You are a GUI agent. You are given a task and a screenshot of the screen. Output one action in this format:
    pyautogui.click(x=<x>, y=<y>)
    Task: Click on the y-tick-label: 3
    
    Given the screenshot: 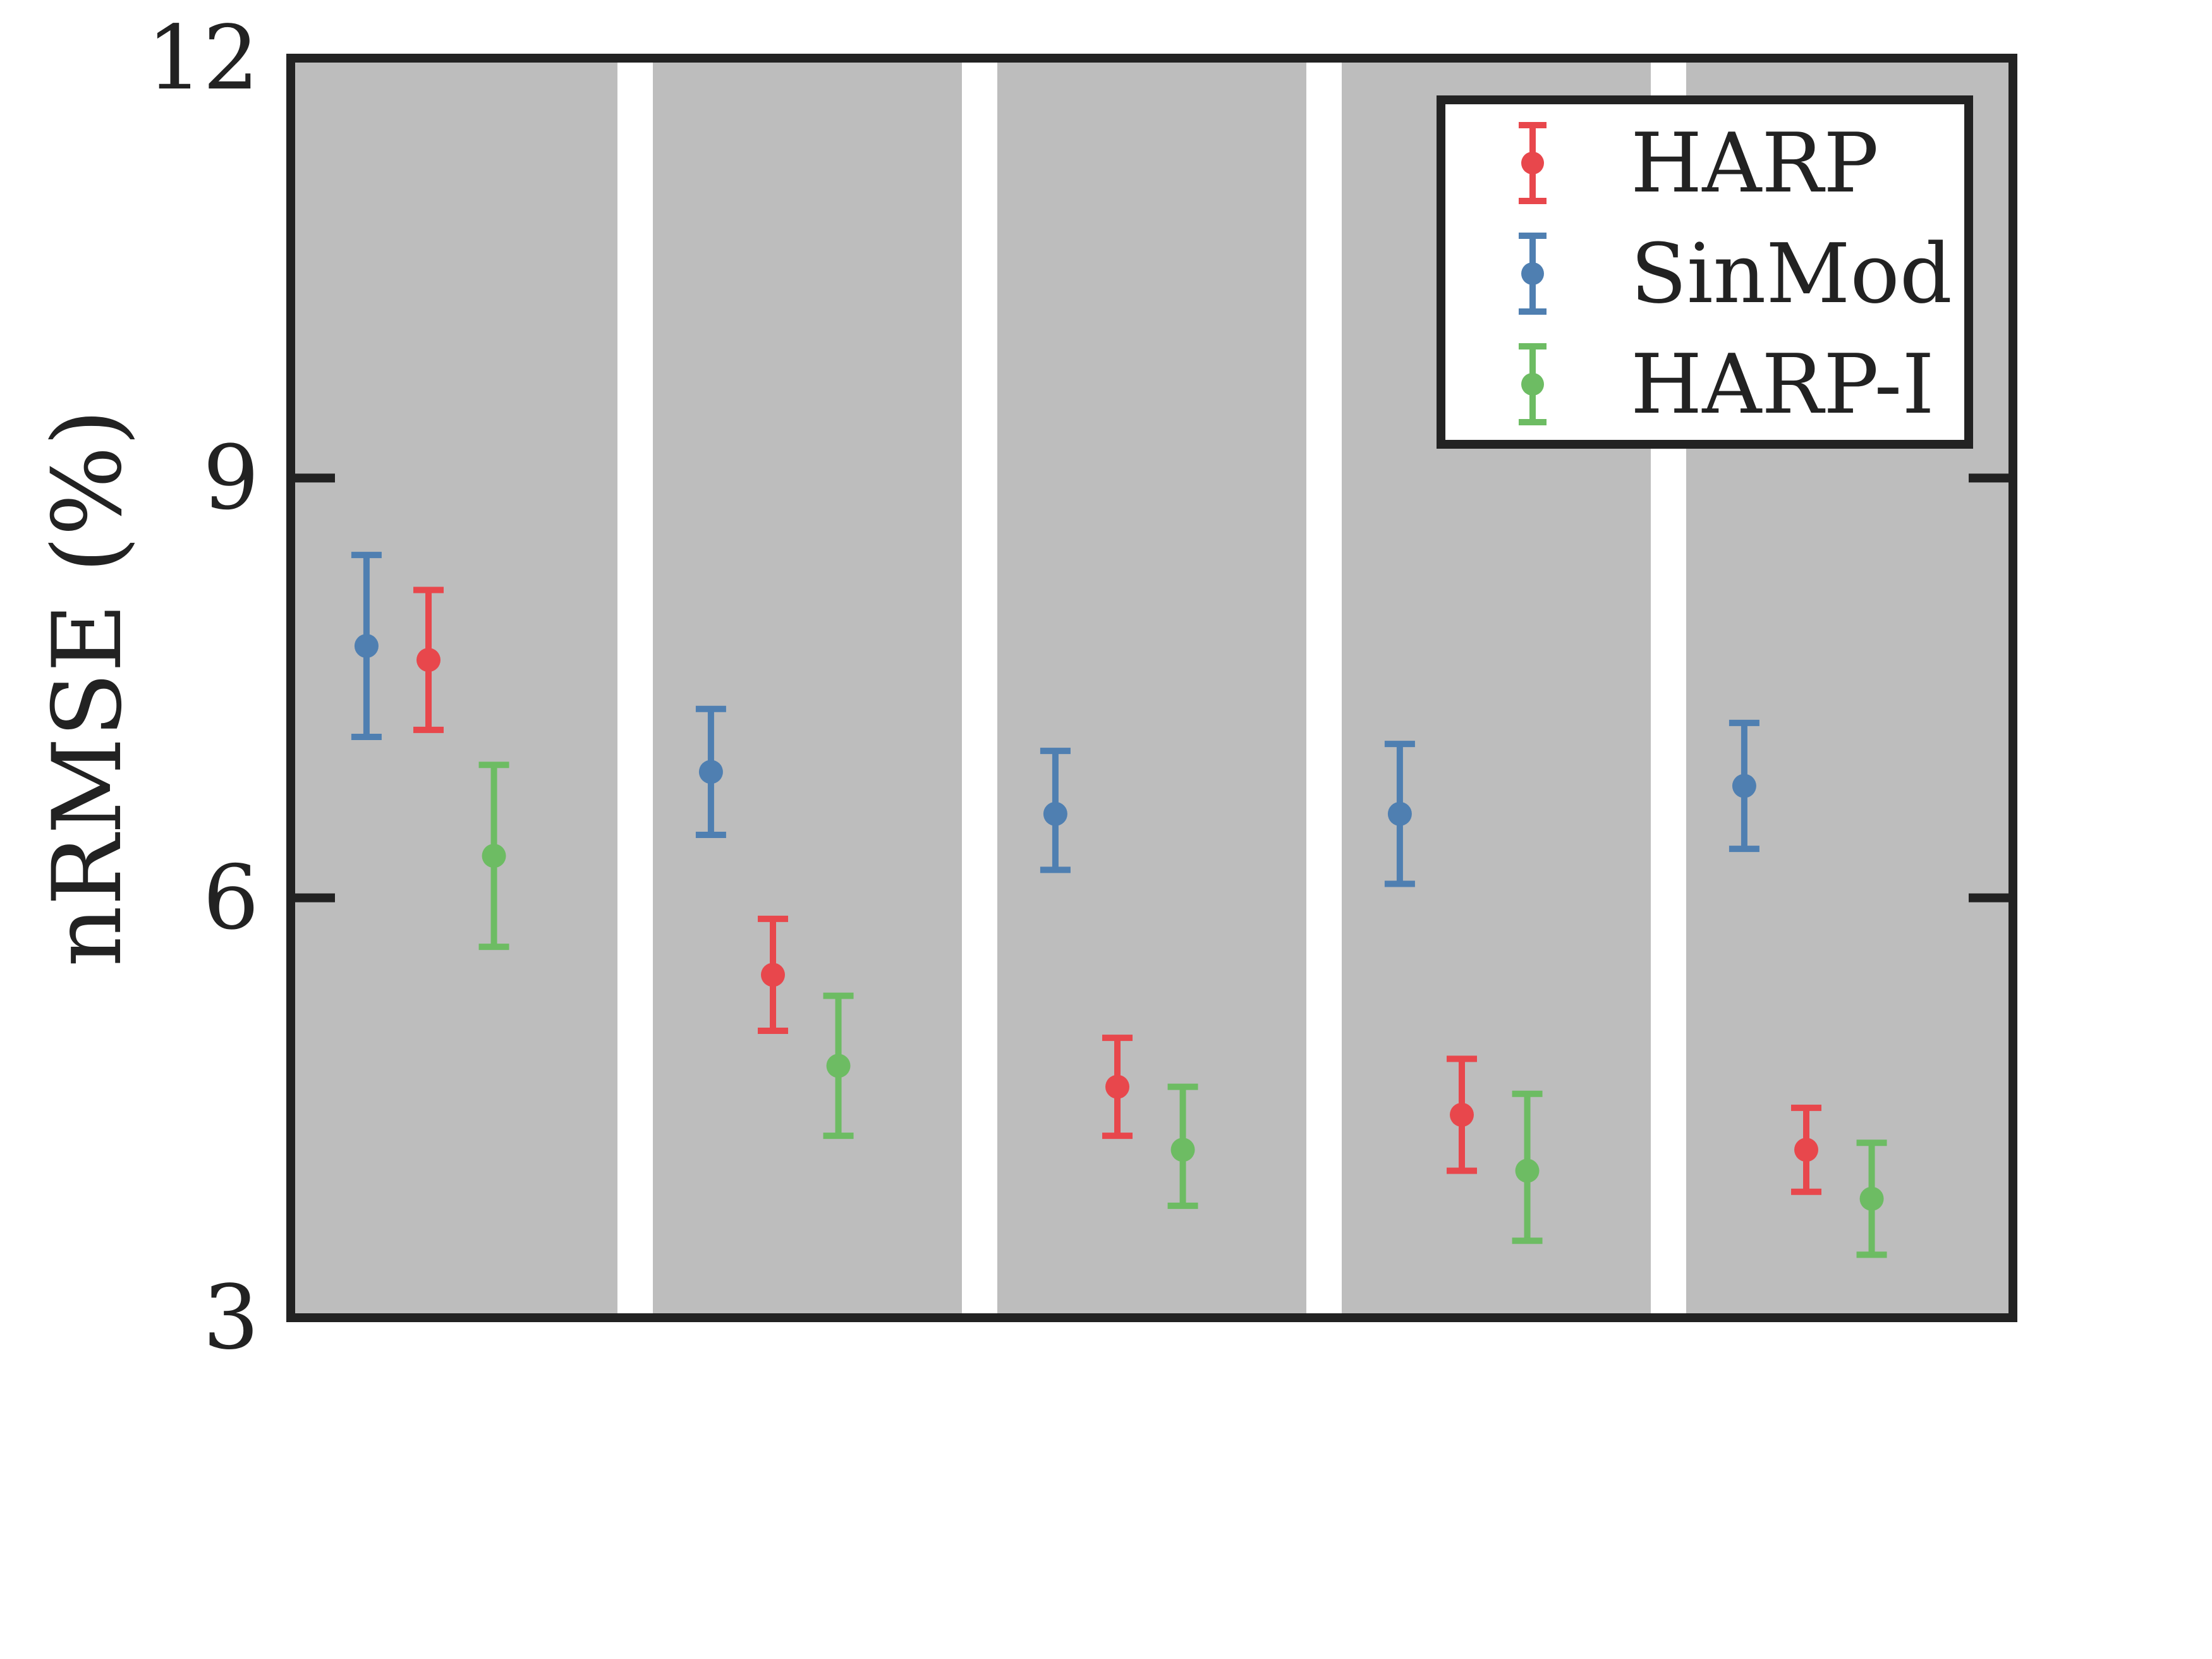 What is the action you would take?
    pyautogui.click(x=231, y=1318)
    